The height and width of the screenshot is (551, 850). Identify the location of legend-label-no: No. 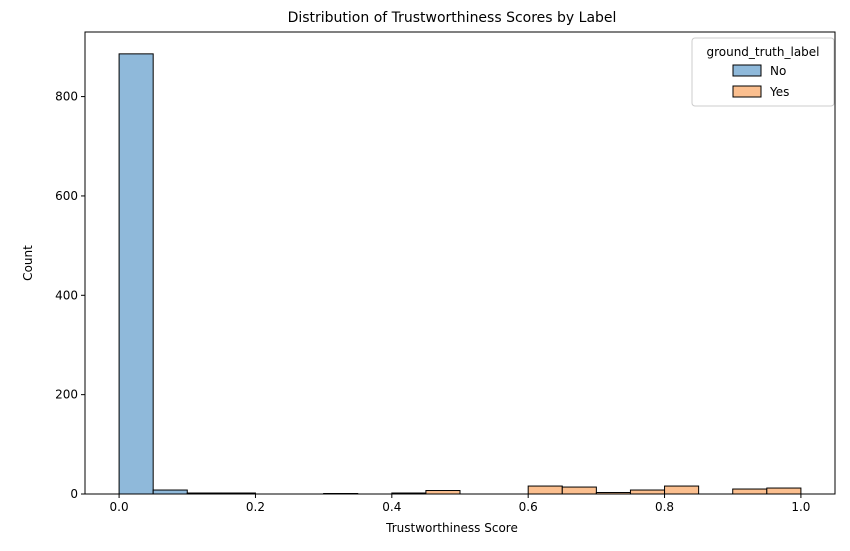
(778, 71).